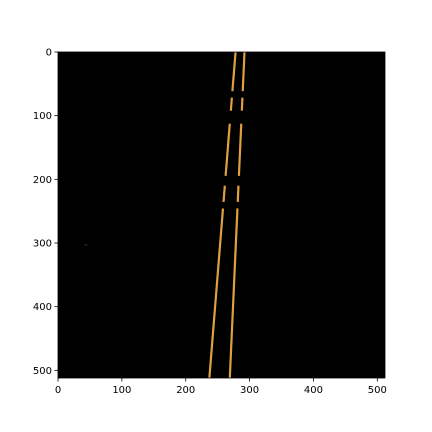 This screenshot has width=432, height=432. I want to click on x-tick-label-200: 200, so click(185, 390).